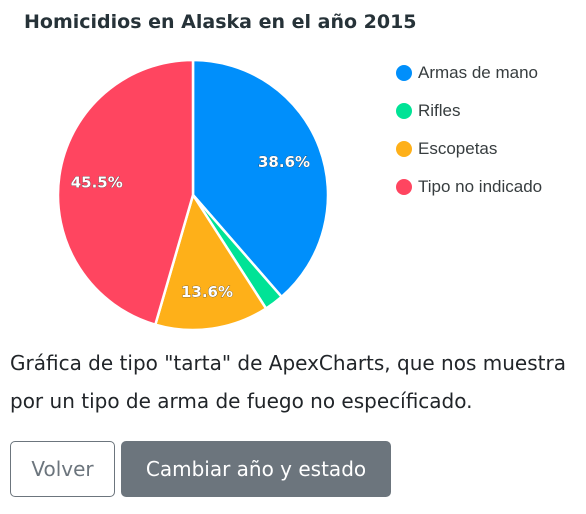 The height and width of the screenshot is (514, 586). Describe the element at coordinates (210, 262) in the screenshot. I see `pie-slice-escopetas` at that location.